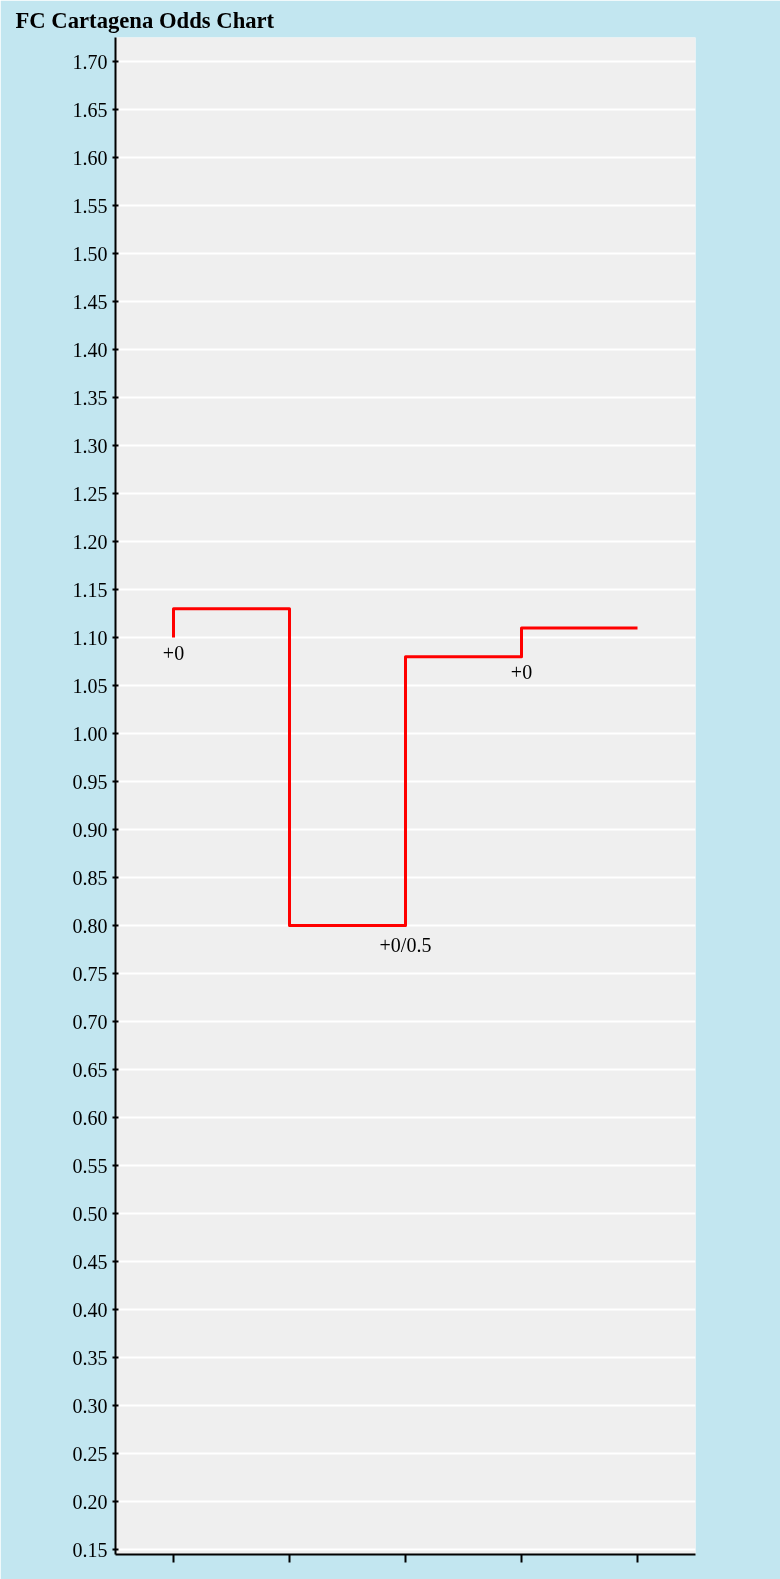 The image size is (780, 1579). What do you see at coordinates (90, 1213) in the screenshot?
I see `y-tick-label: 0.50` at bounding box center [90, 1213].